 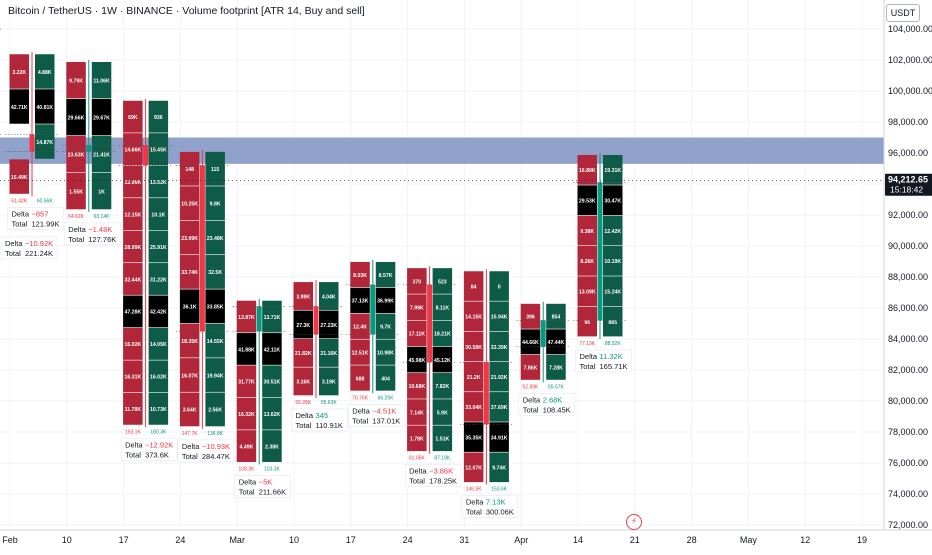 I want to click on y-tick-label: 102,000.00, so click(x=910, y=60).